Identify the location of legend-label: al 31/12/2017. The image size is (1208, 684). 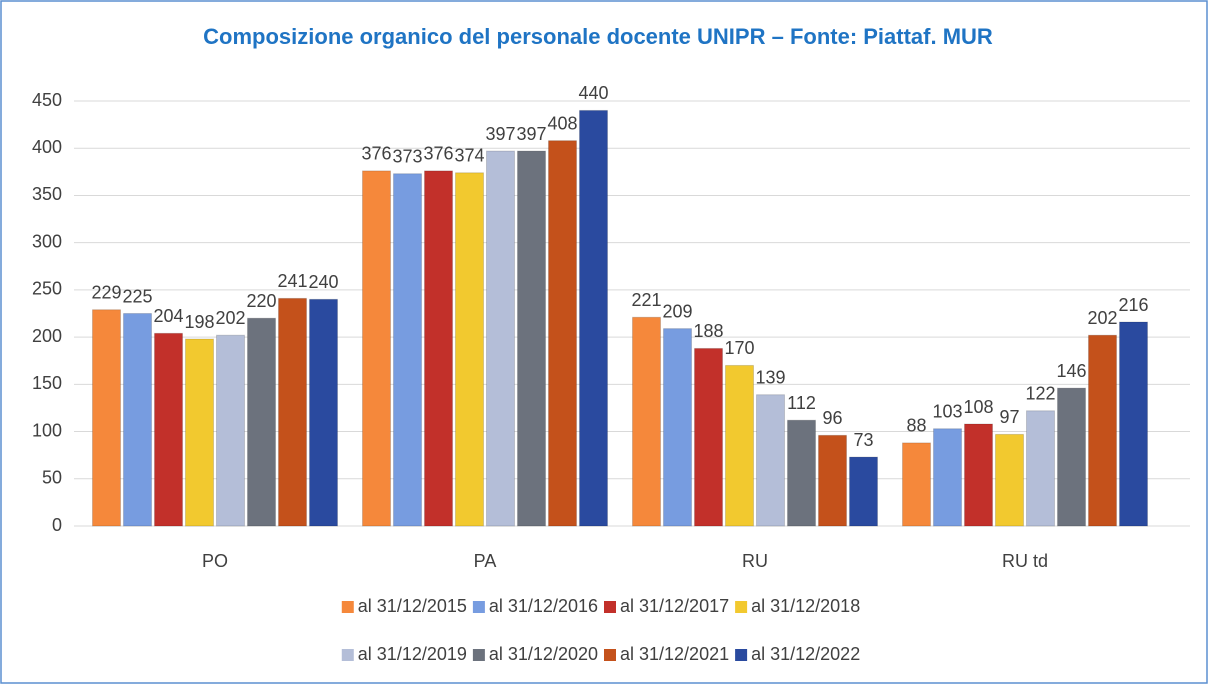
(674, 606).